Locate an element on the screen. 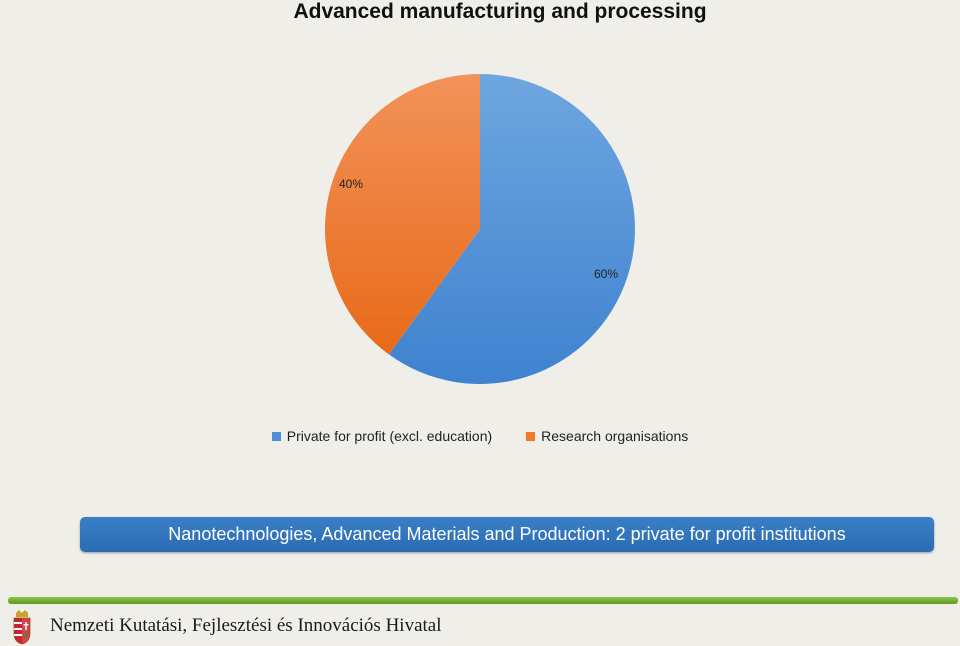 The image size is (960, 646). pie-slice-private is located at coordinates (512, 229).